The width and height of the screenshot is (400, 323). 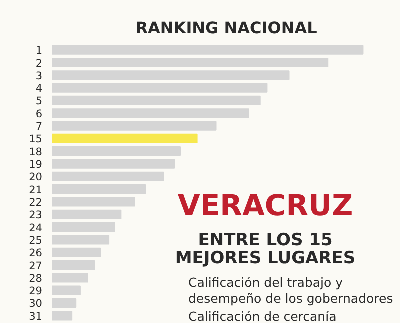 I want to click on y-tick-label: 26, so click(x=36, y=254).